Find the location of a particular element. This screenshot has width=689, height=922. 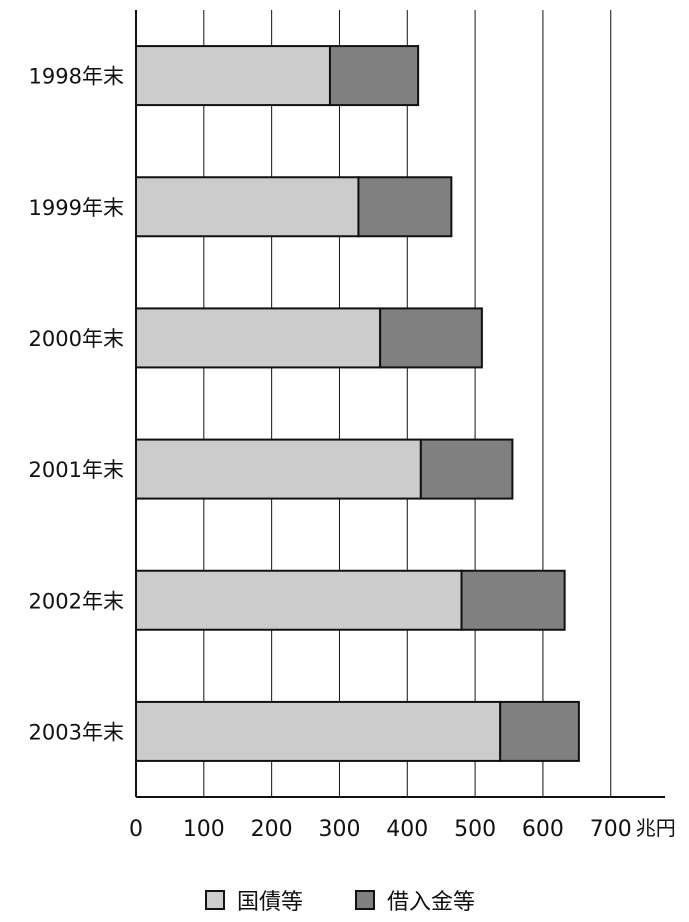

x-tick-label: 500 is located at coordinates (475, 829).